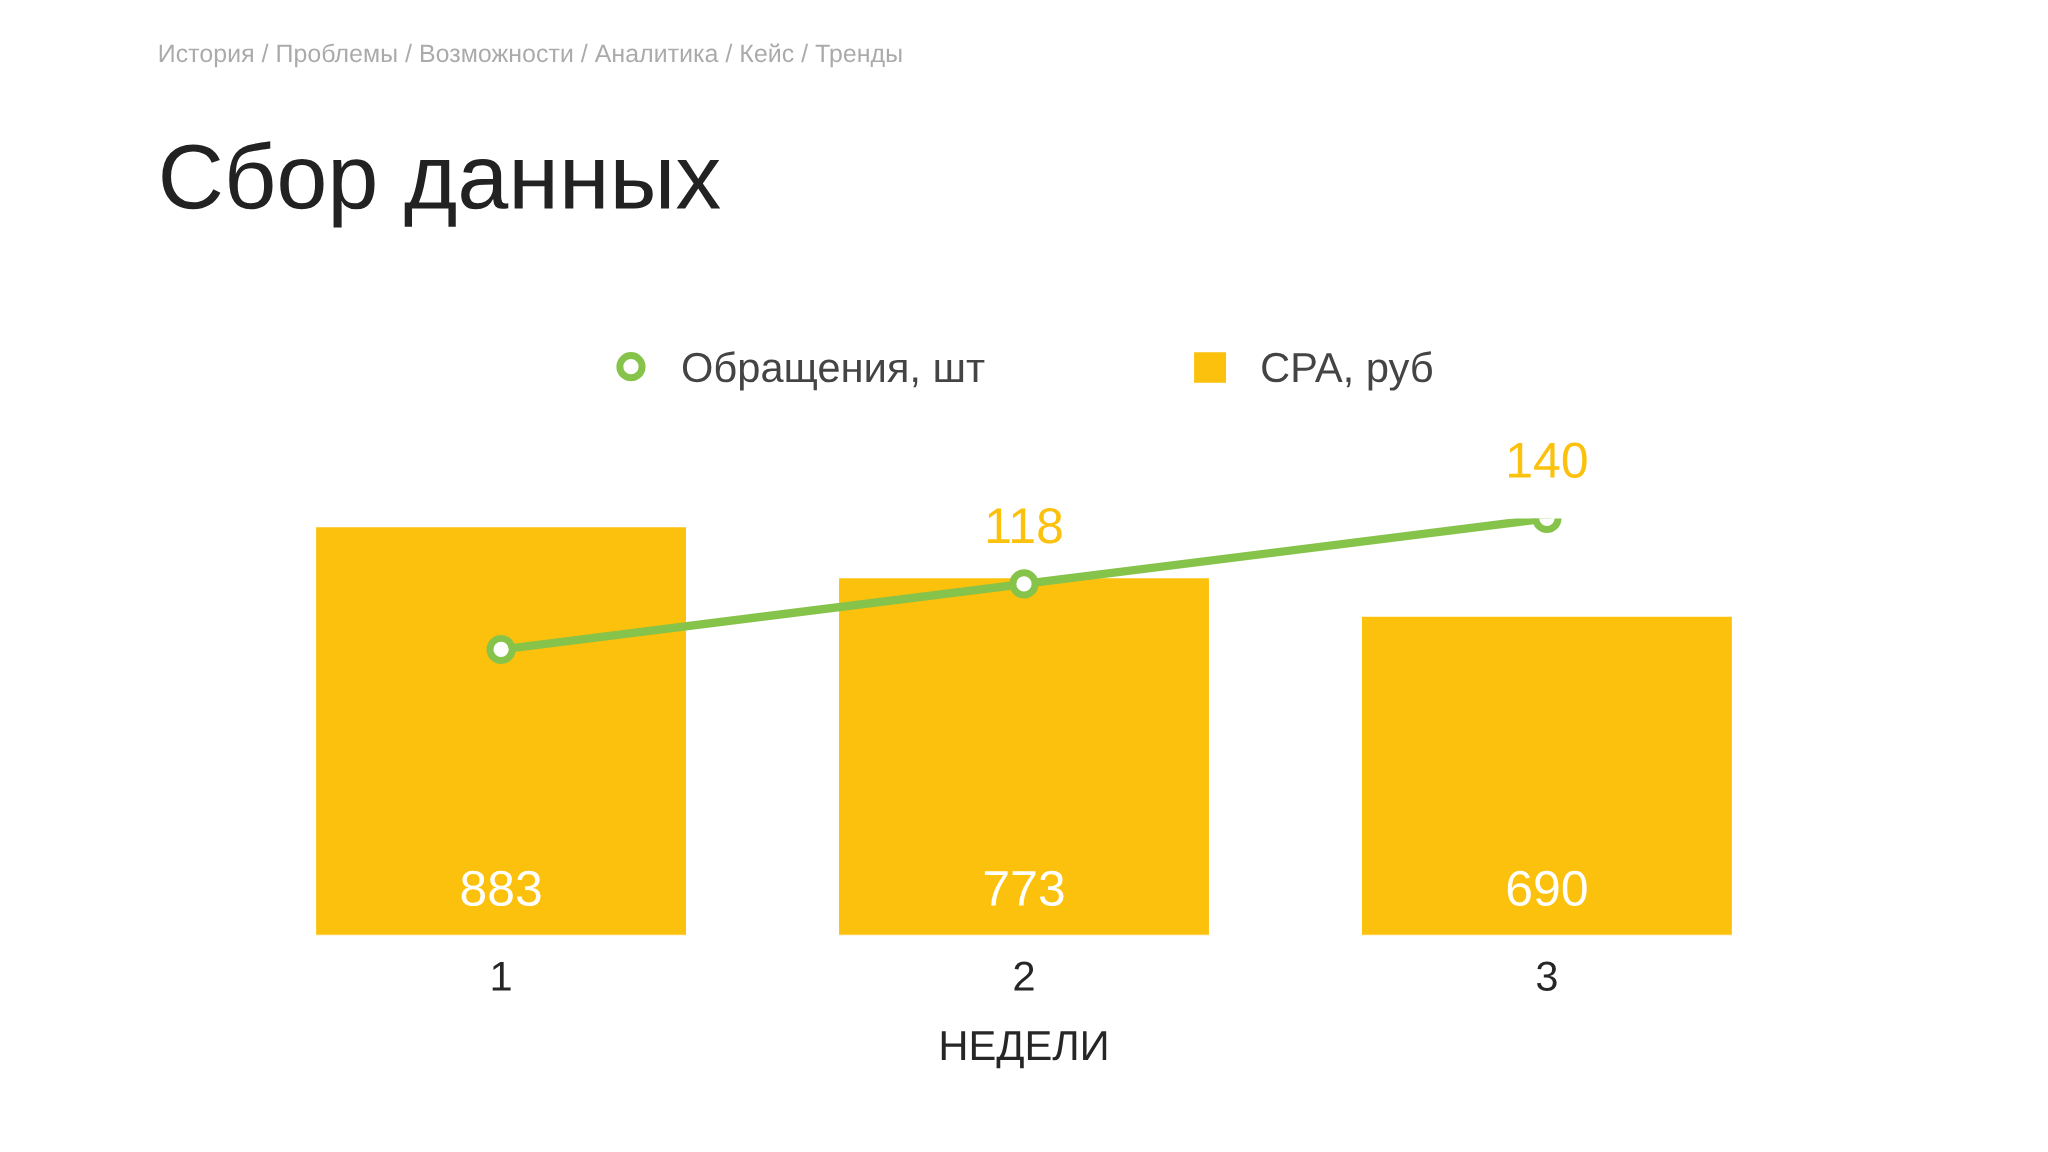 The image size is (2048, 1152). Describe the element at coordinates (1024, 1050) in the screenshot. I see `x-axis-title: НЕДЕЛИ` at that location.